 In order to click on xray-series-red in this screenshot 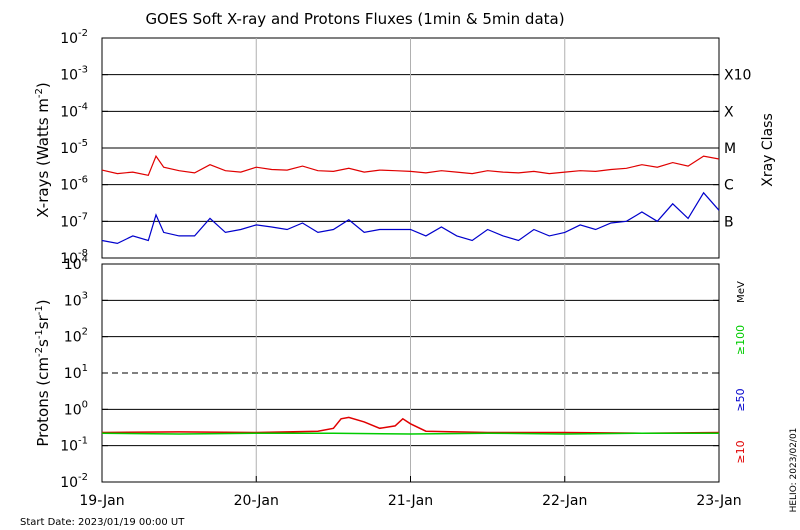, I will do `click(410, 165)`.